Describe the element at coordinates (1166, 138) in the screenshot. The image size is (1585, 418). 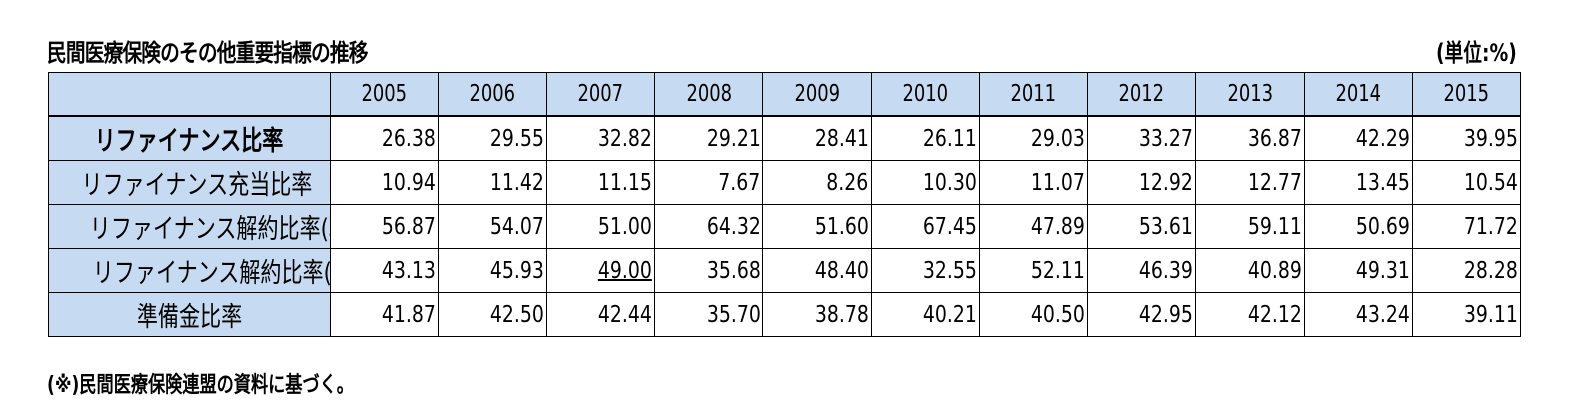
I see `cell-value: 33.27` at that location.